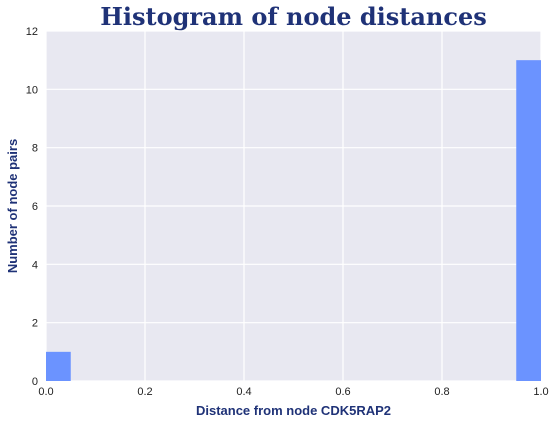 The height and width of the screenshot is (425, 557). What do you see at coordinates (35, 207) in the screenshot?
I see `y-tick-label: 6` at bounding box center [35, 207].